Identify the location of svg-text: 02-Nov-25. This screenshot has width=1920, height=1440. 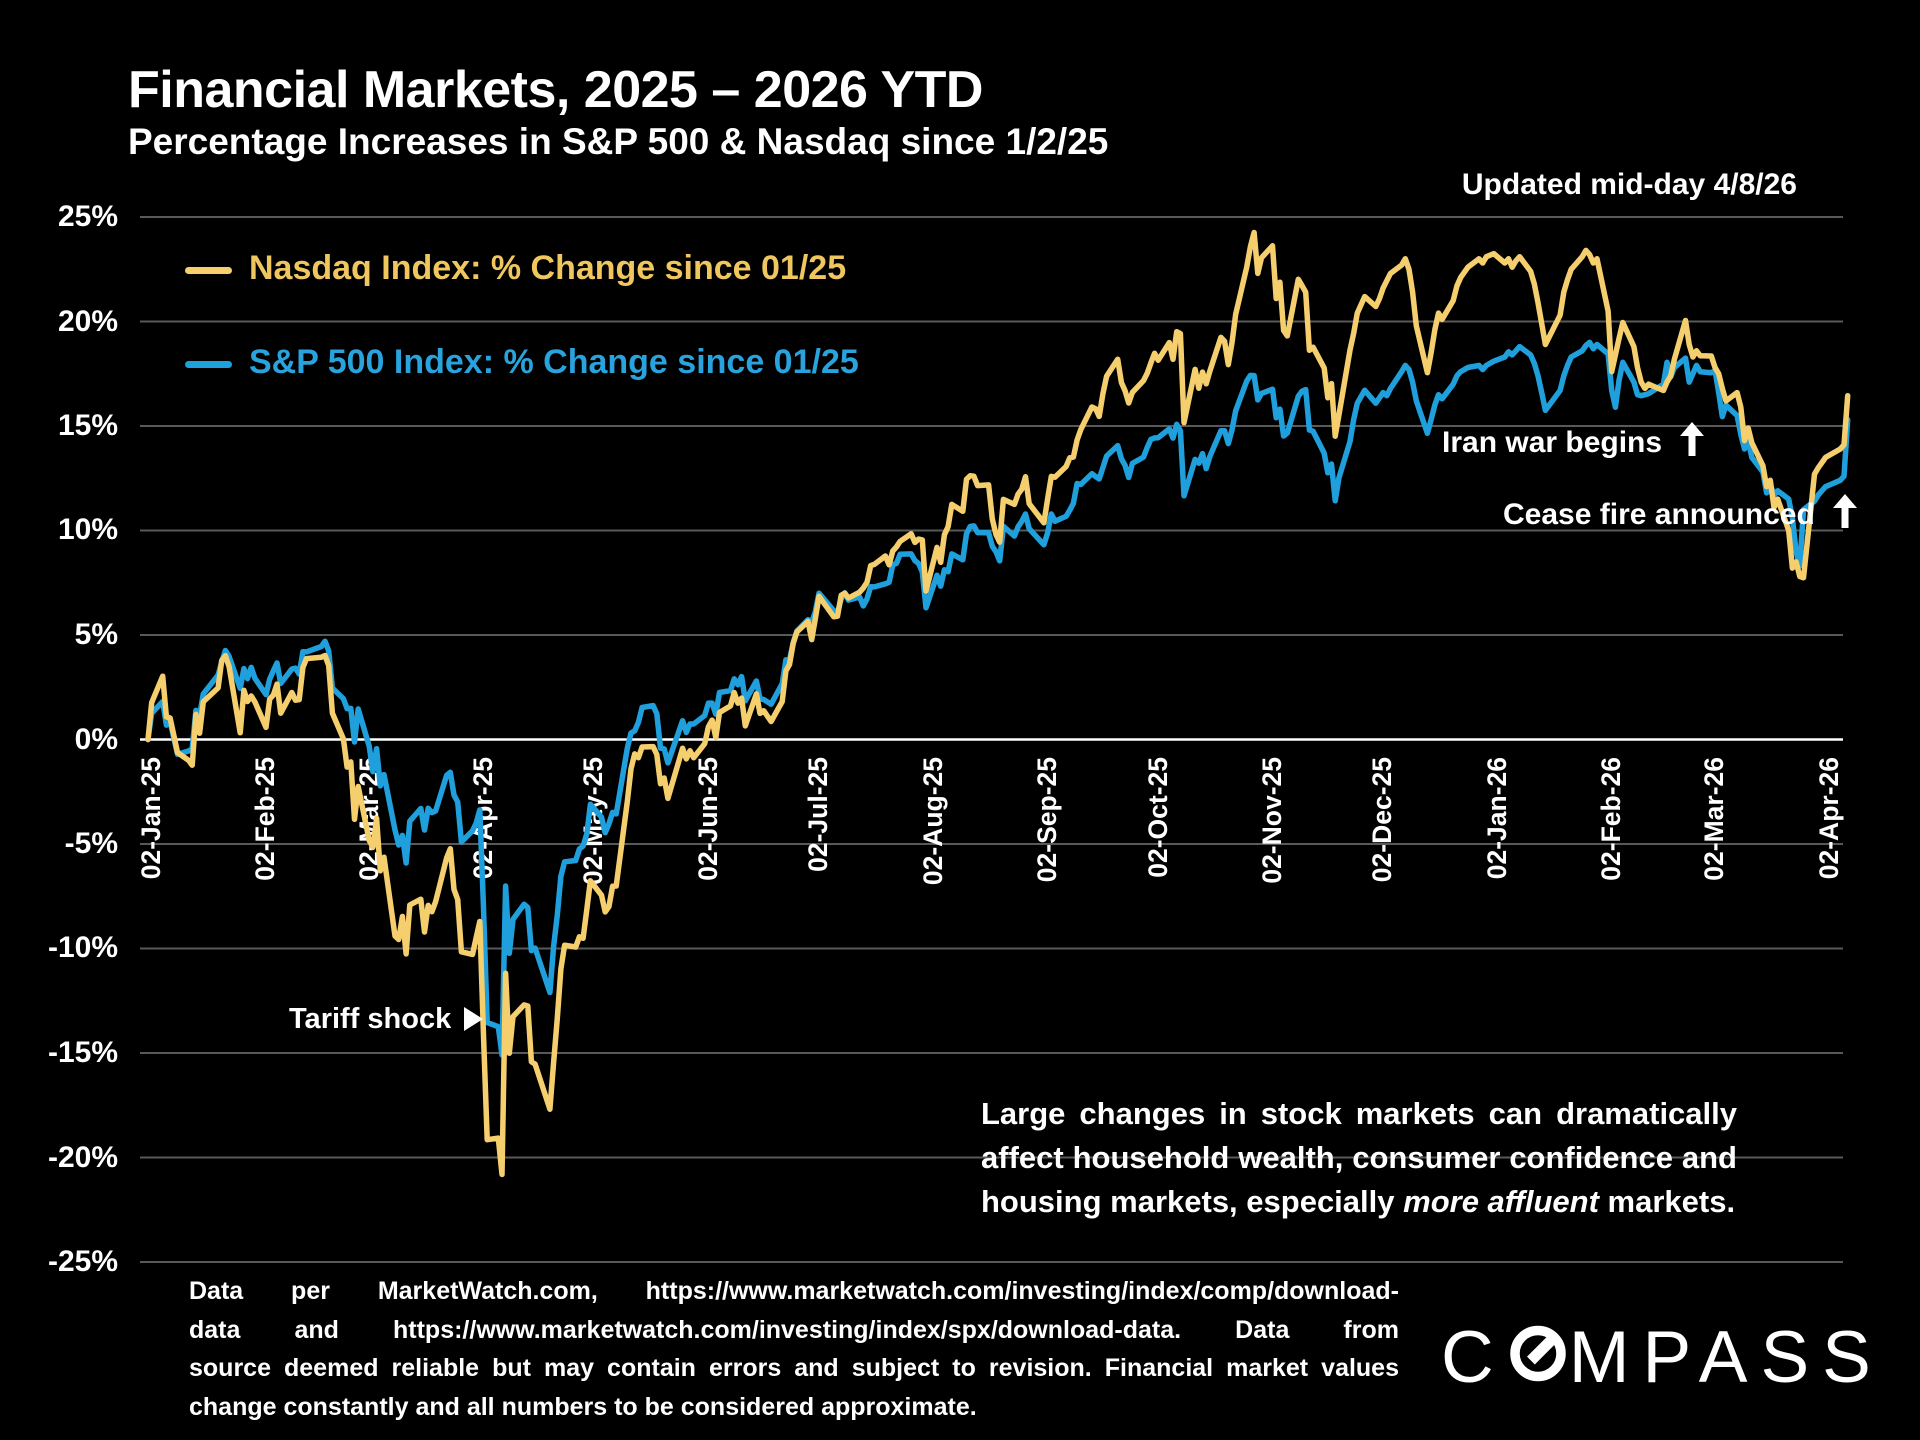
(1272, 820).